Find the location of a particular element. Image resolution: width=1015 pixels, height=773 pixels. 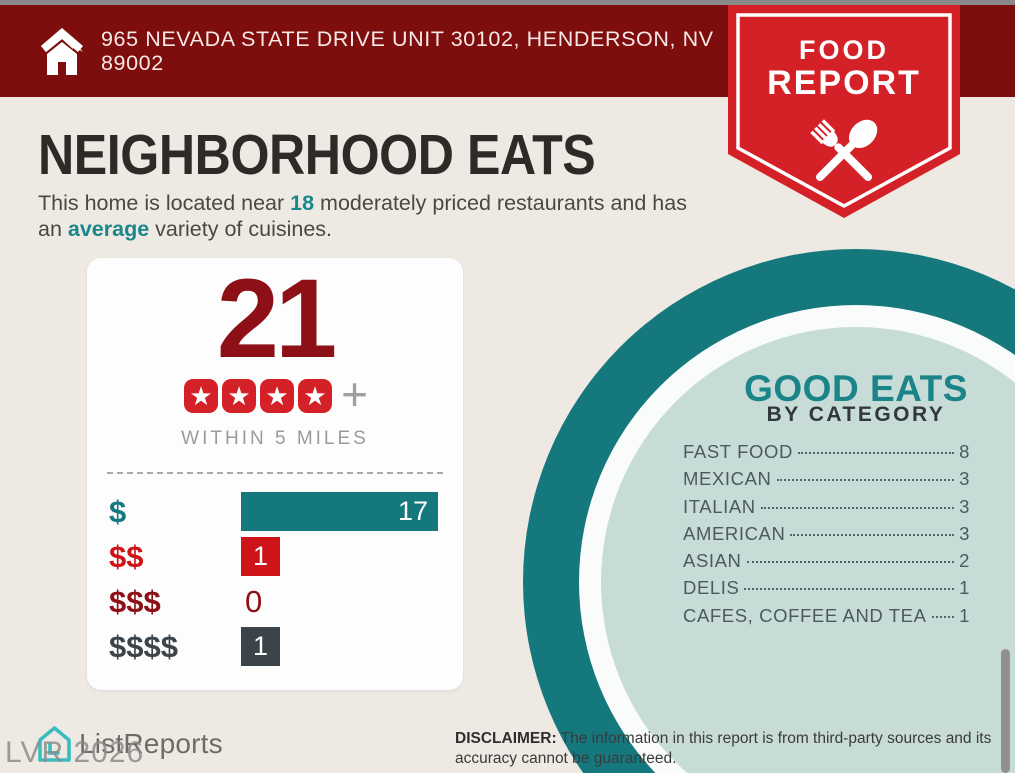

subtitle-pre: This home is located near is located at coordinates (164, 203).